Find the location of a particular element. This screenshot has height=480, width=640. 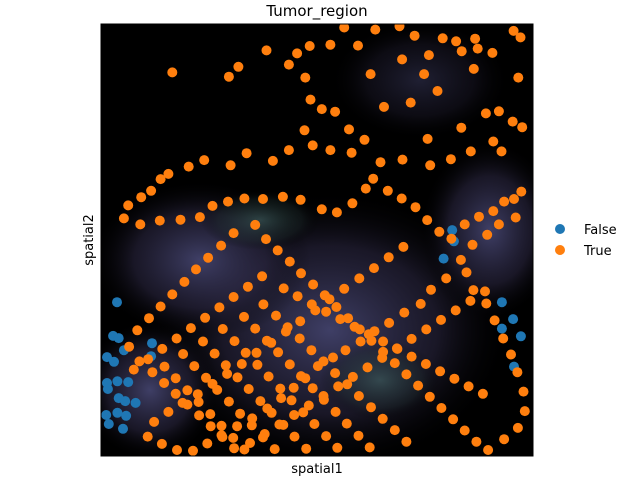

y-axis-label: spatial2 is located at coordinates (89, 240).